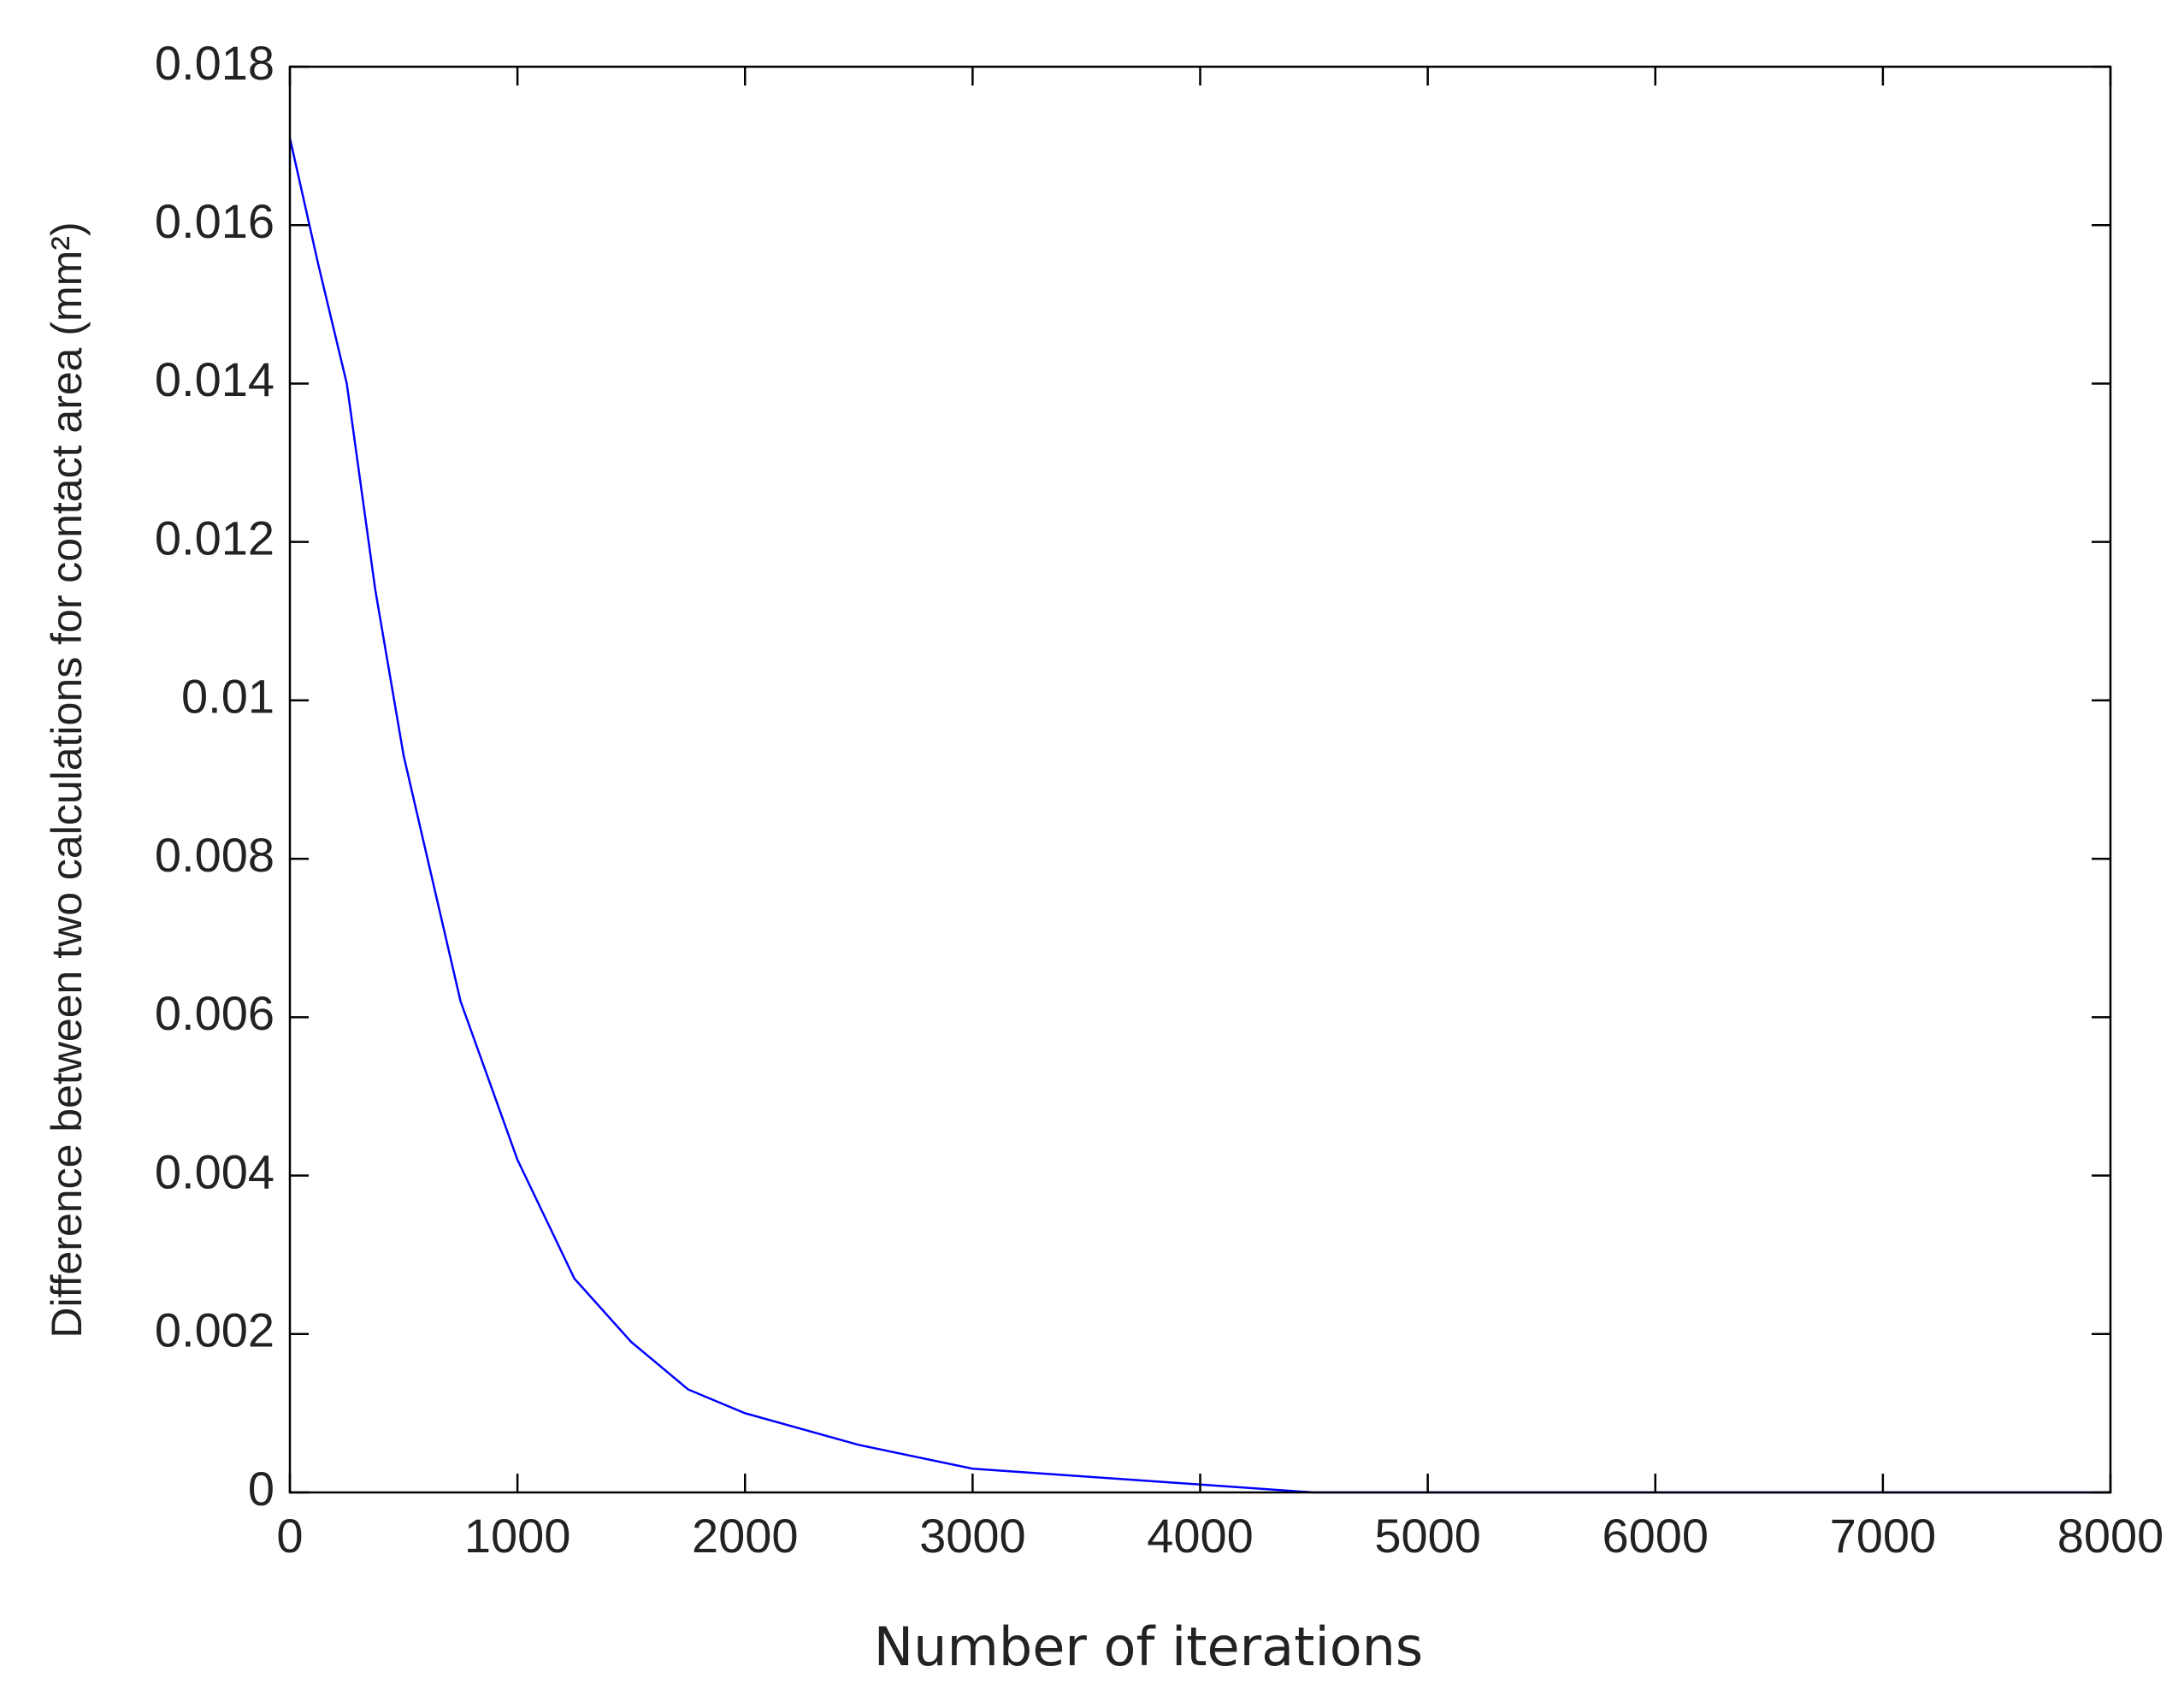  What do you see at coordinates (214, 63) in the screenshot?
I see `y-tick-label: 0.018` at bounding box center [214, 63].